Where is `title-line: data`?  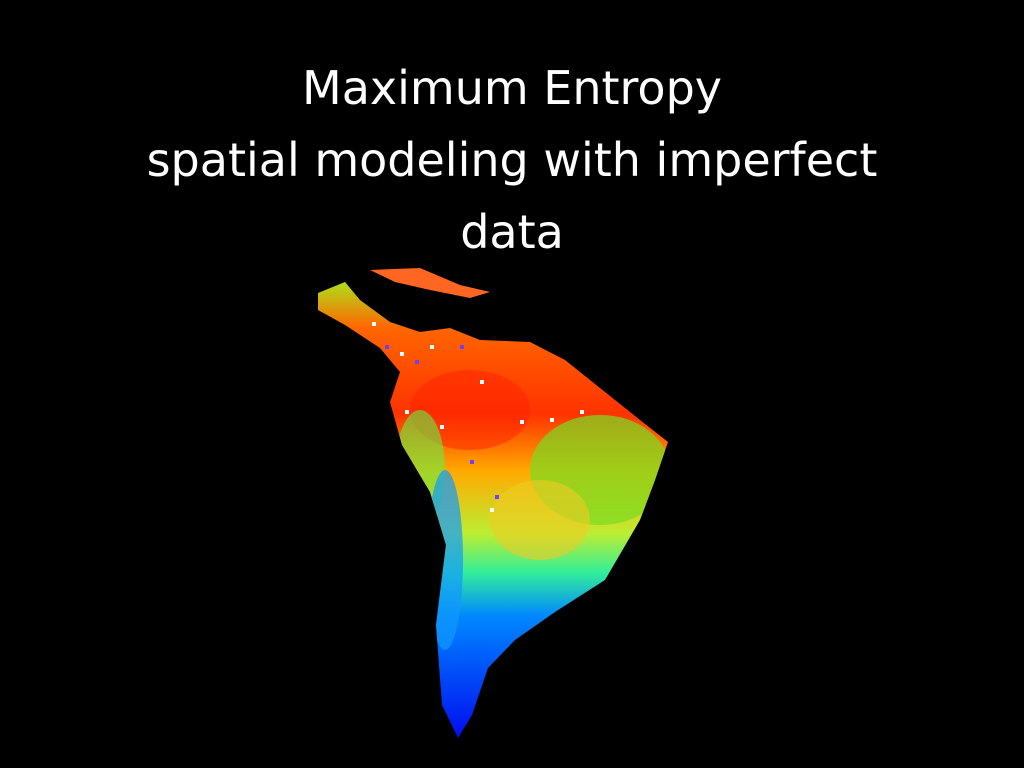 title-line: data is located at coordinates (512, 232).